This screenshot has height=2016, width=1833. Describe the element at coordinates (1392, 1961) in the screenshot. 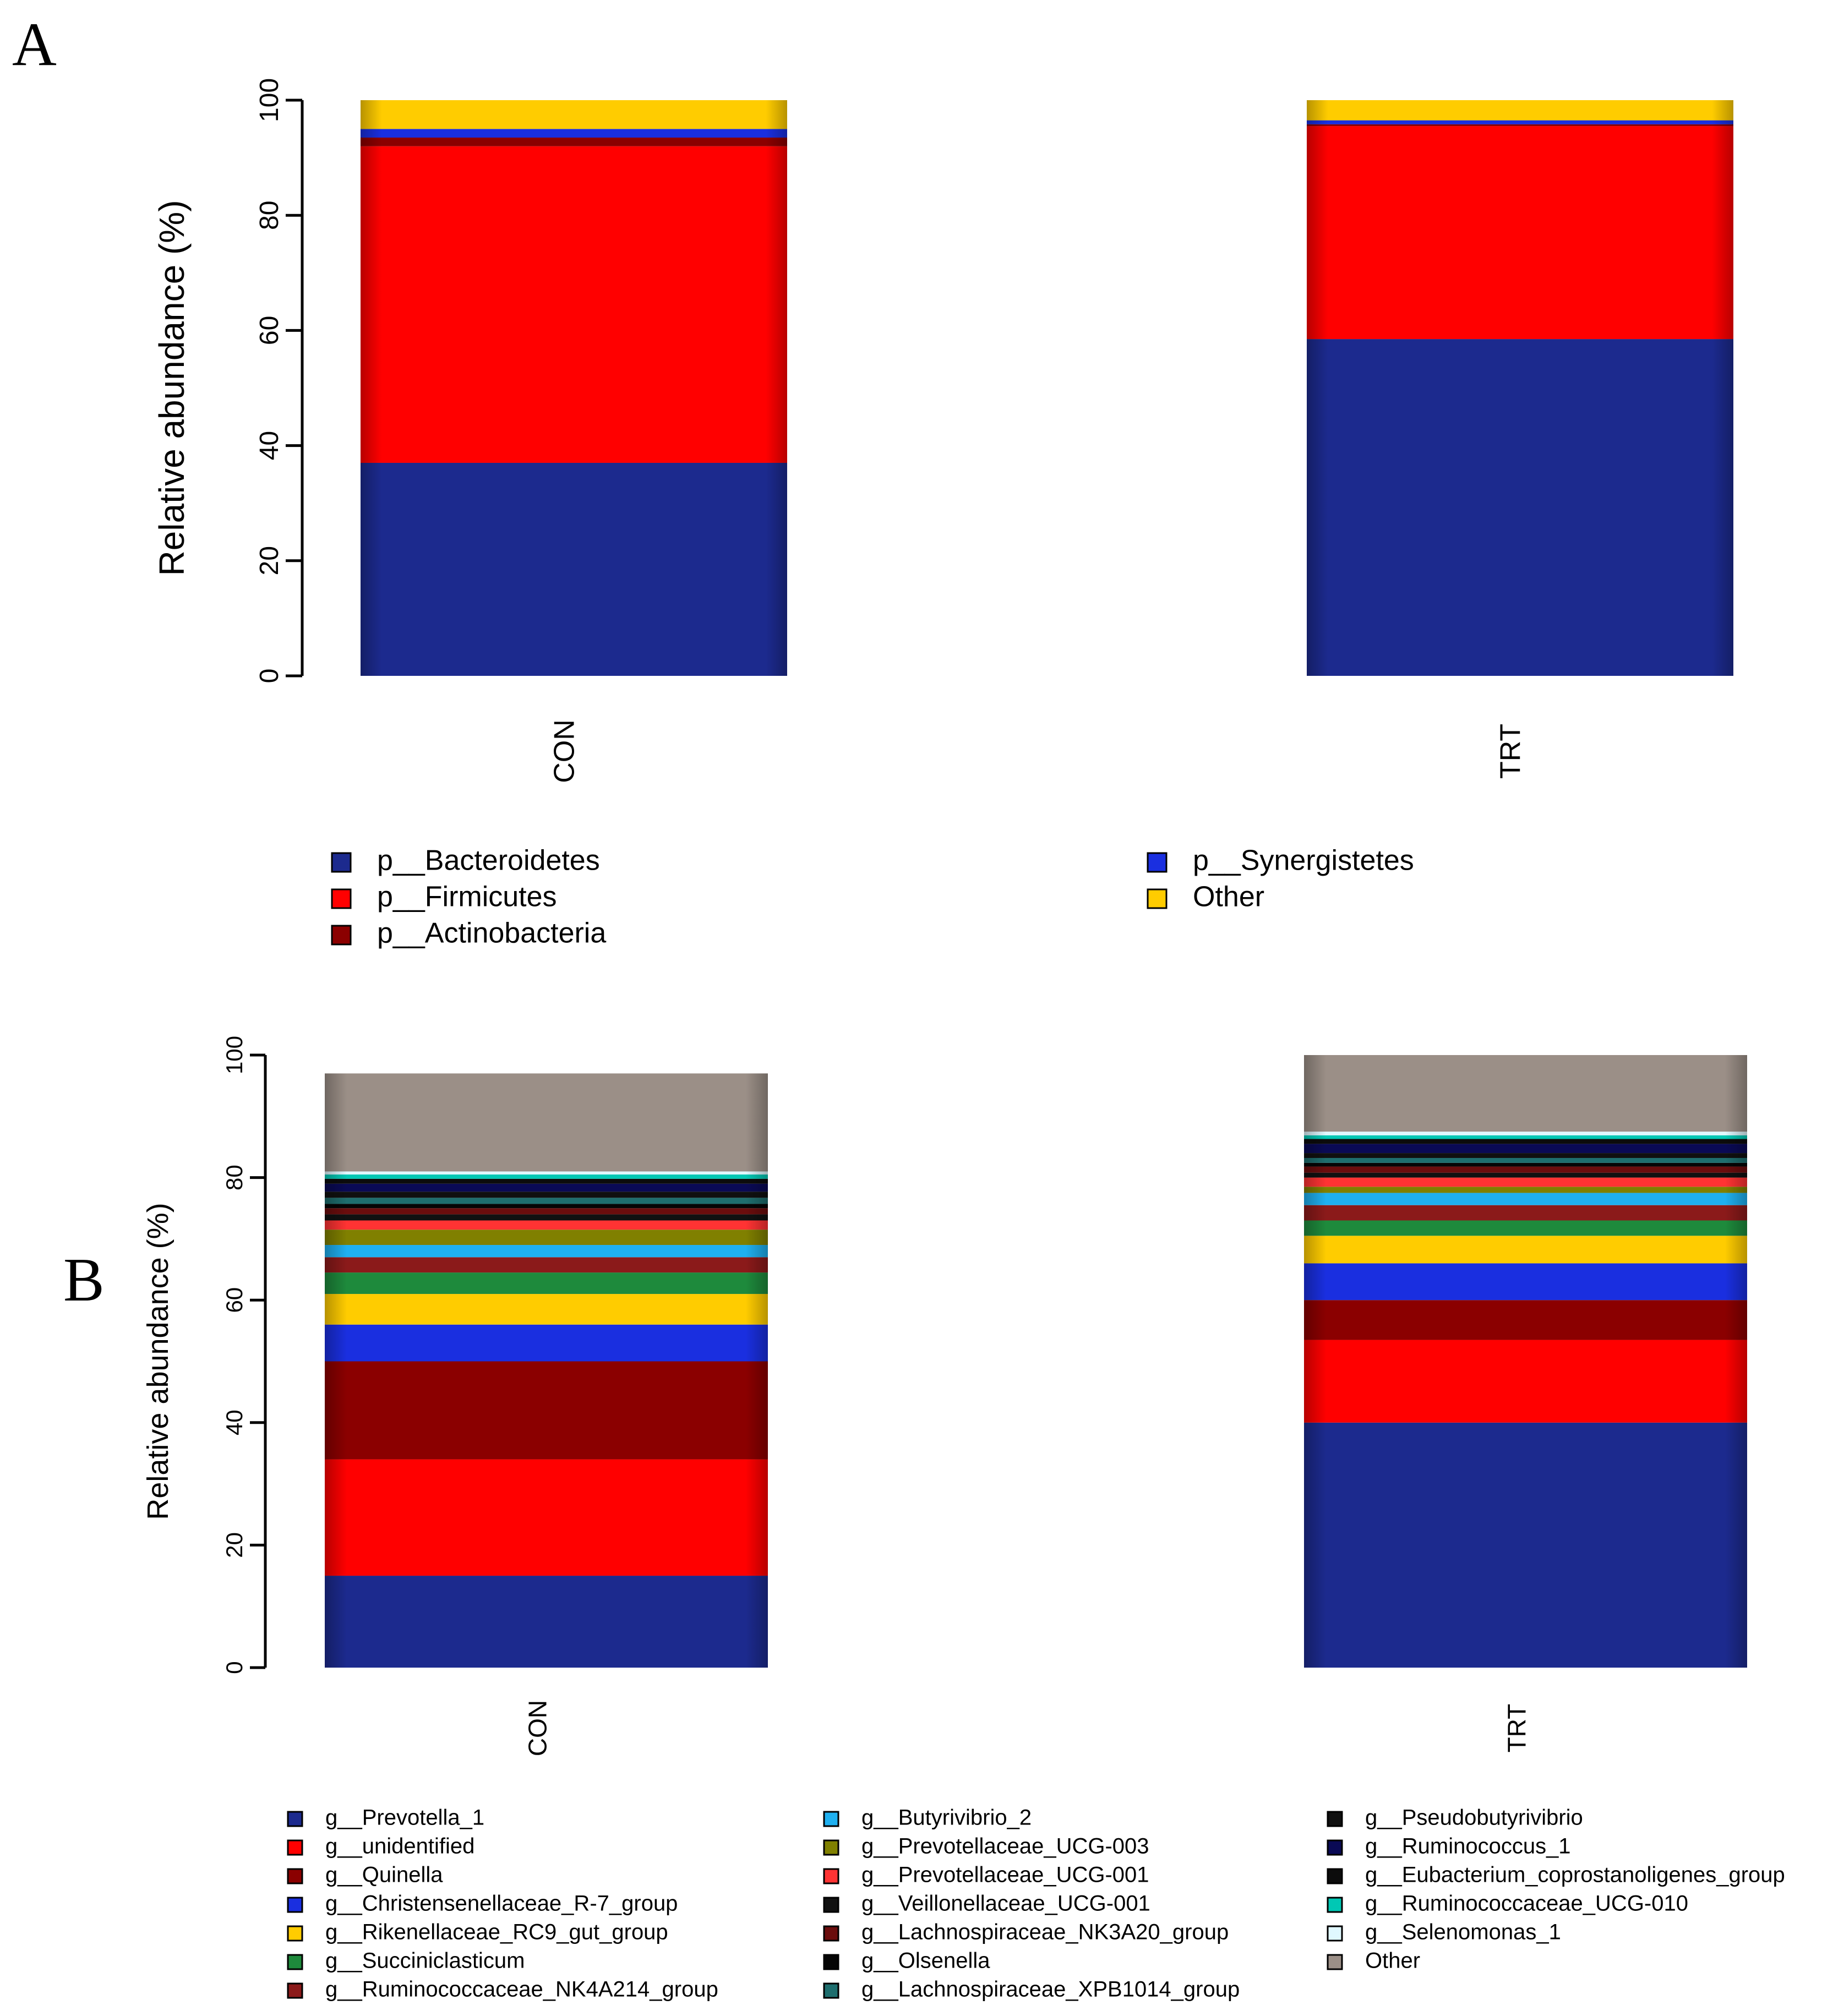

I see `chart-b-legend-label: Other` at that location.